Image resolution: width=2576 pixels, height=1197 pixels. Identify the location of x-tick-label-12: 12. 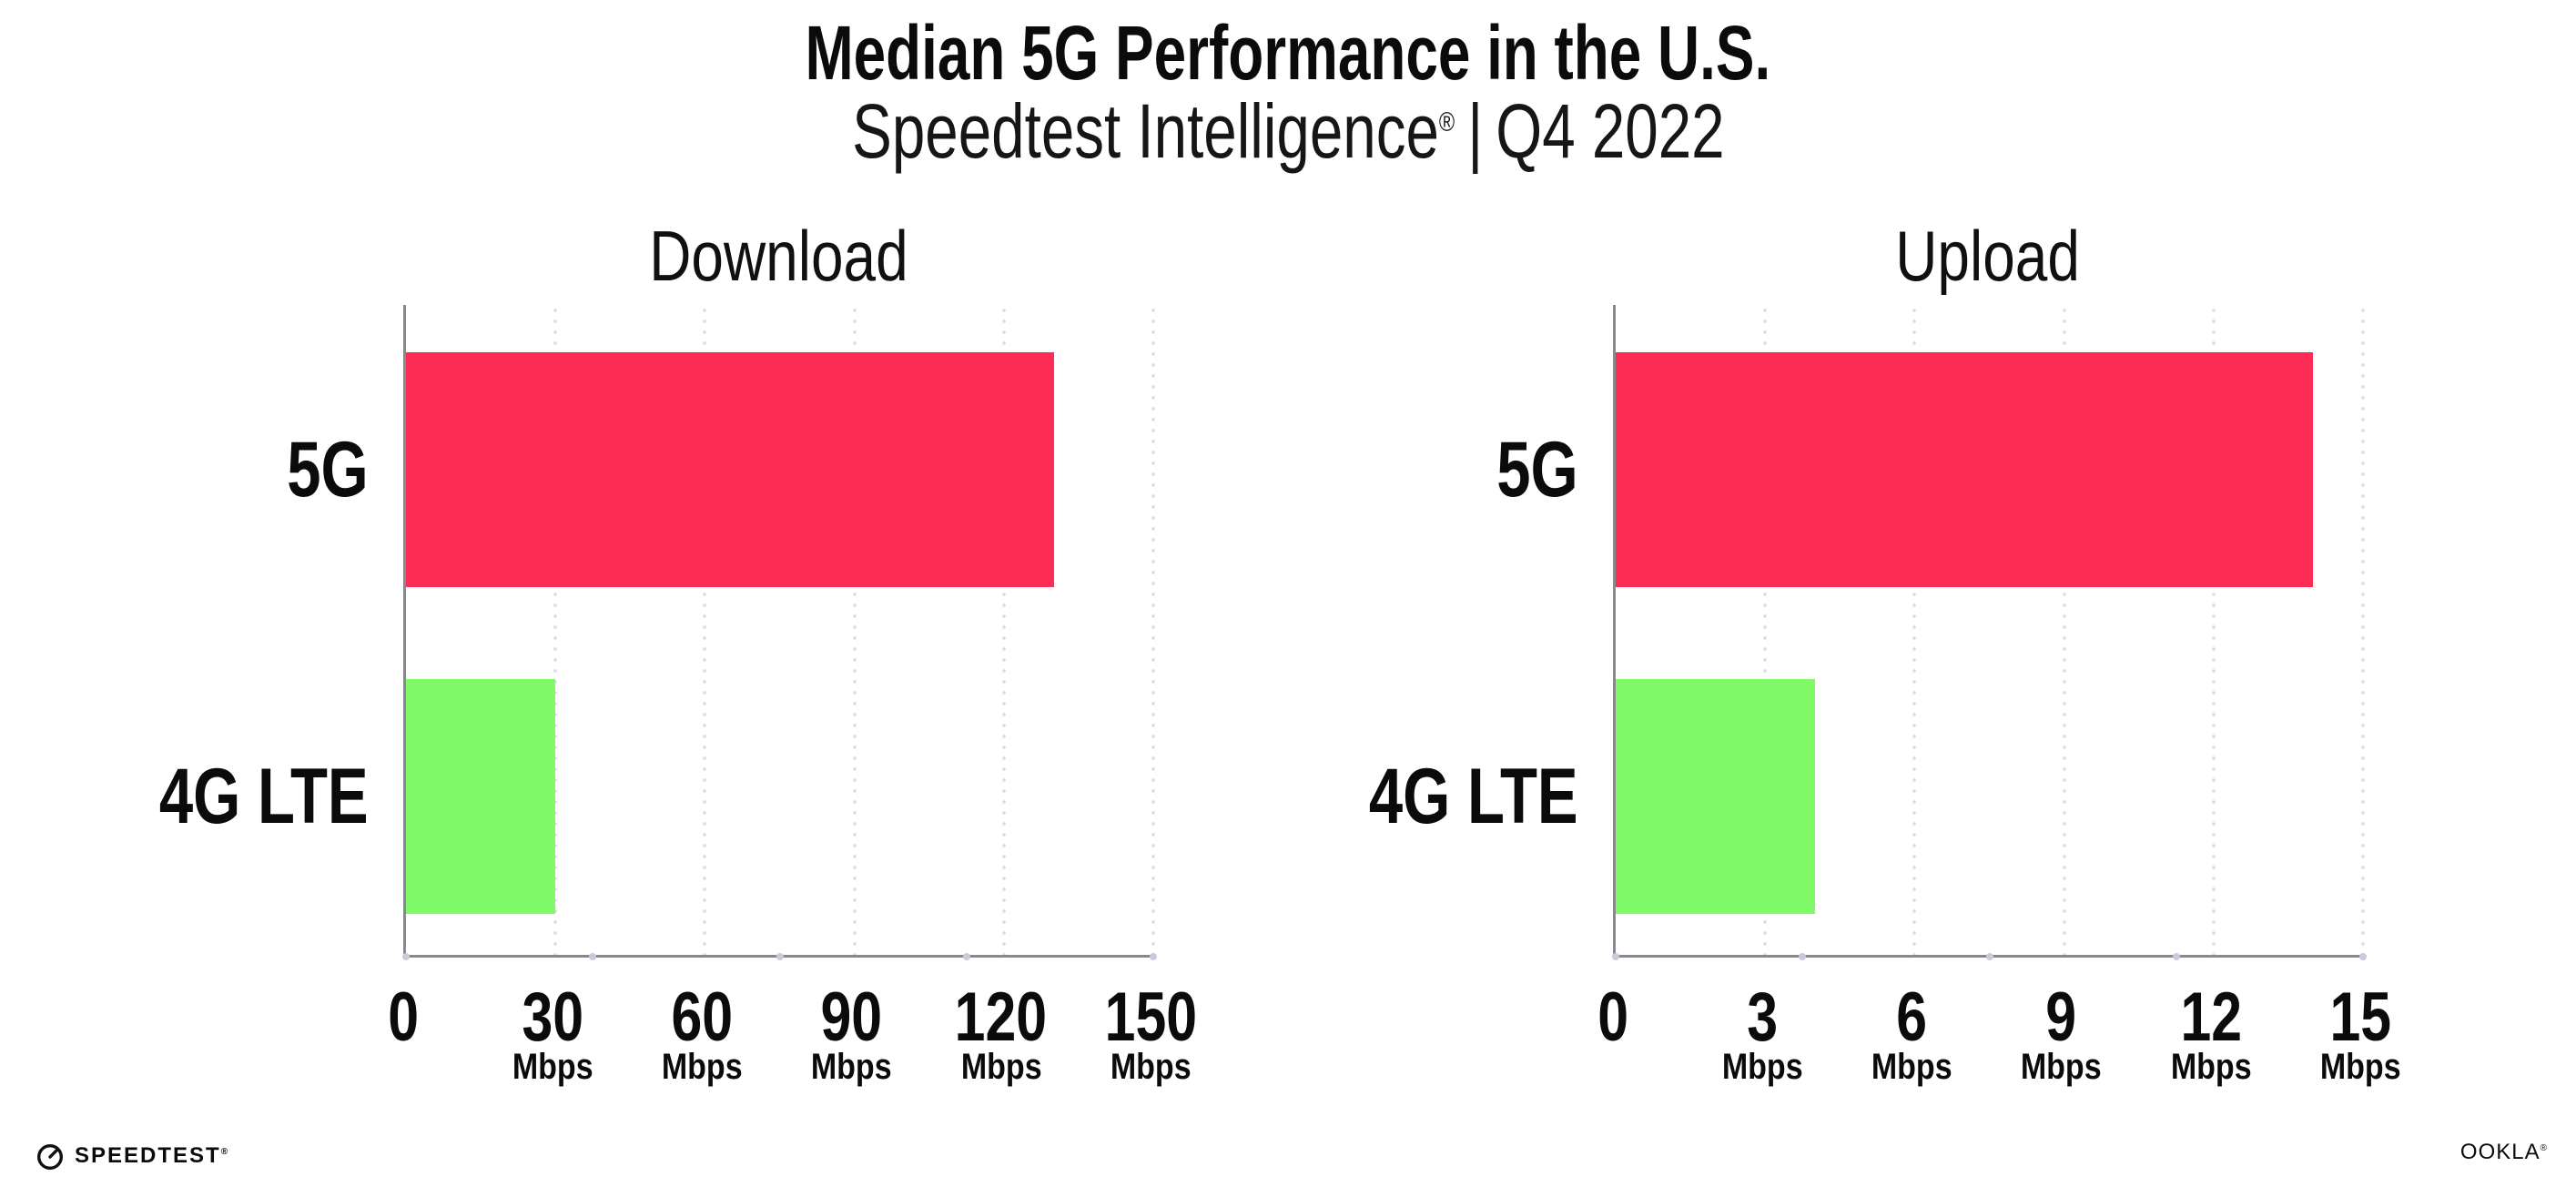
(2210, 1018).